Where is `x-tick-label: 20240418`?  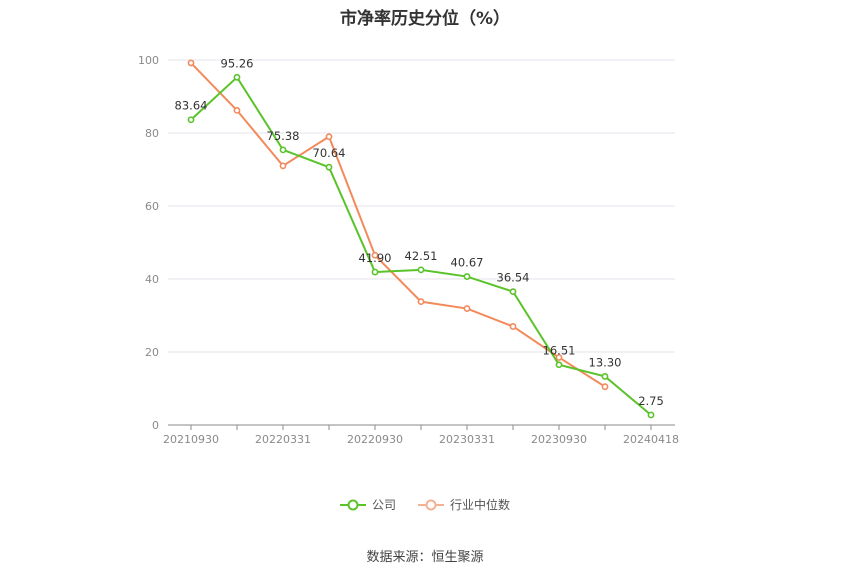
x-tick-label: 20240418 is located at coordinates (651, 439).